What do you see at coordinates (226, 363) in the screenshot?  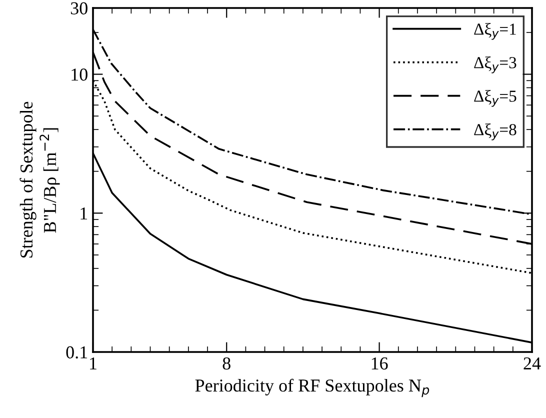 I see `x-tick-label: 8` at bounding box center [226, 363].